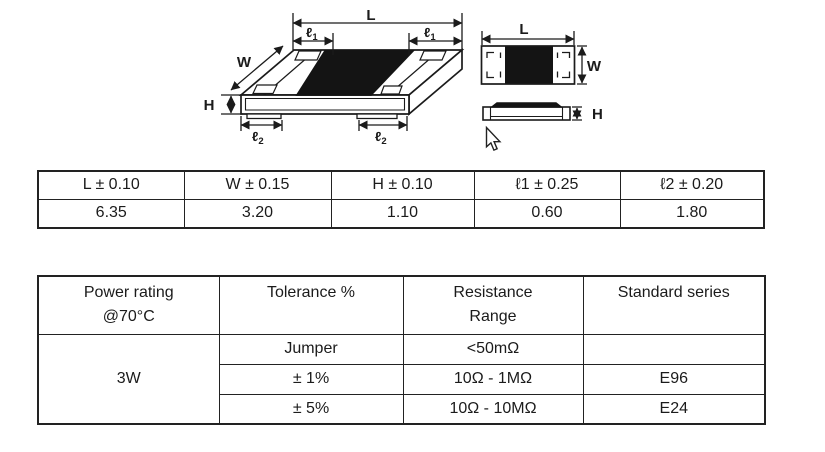 This screenshot has width=825, height=452. Describe the element at coordinates (322, 116) in the screenshot. I see `chip-bottom-terminals` at that location.